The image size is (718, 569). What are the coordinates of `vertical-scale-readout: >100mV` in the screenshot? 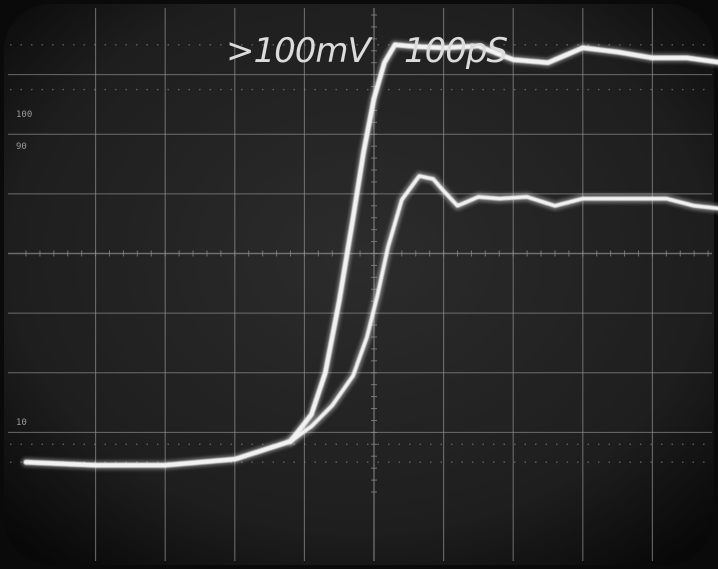 It's located at (300, 51).